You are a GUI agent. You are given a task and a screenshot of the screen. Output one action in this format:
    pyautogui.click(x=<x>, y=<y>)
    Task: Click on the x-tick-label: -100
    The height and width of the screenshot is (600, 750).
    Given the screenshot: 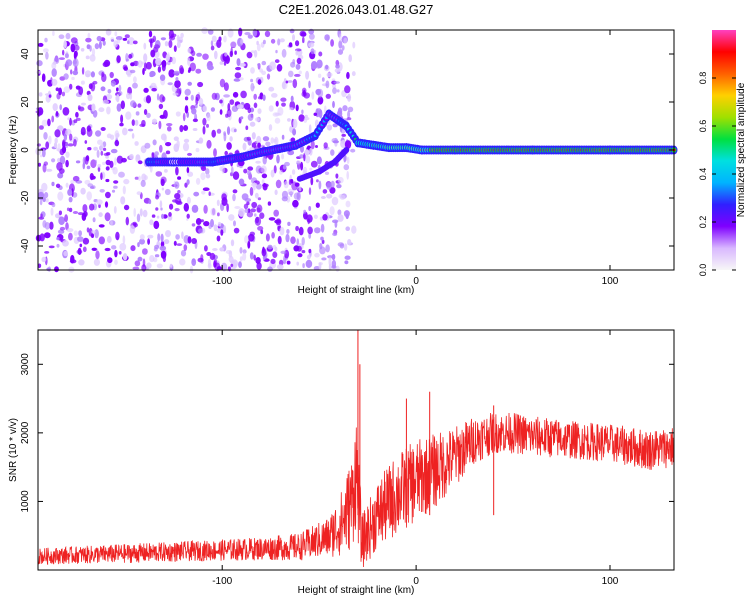 What is the action you would take?
    pyautogui.click(x=222, y=281)
    